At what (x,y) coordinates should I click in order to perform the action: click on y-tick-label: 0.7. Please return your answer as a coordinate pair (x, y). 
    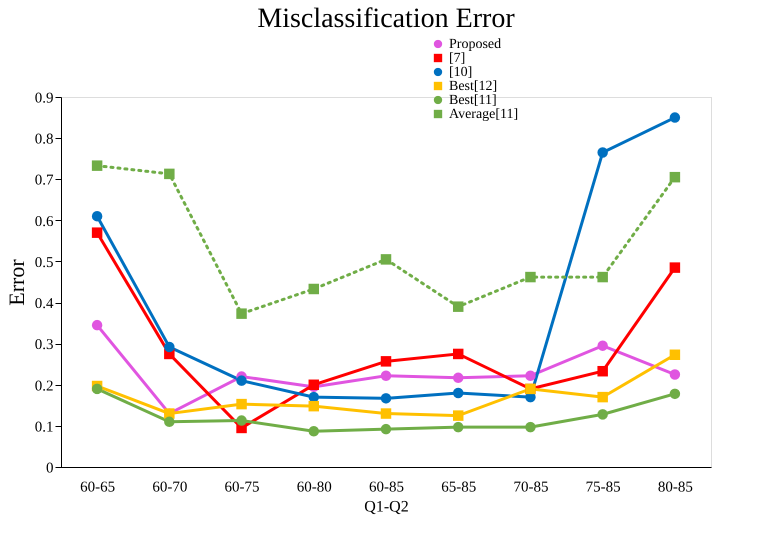
    Looking at the image, I should click on (44, 180).